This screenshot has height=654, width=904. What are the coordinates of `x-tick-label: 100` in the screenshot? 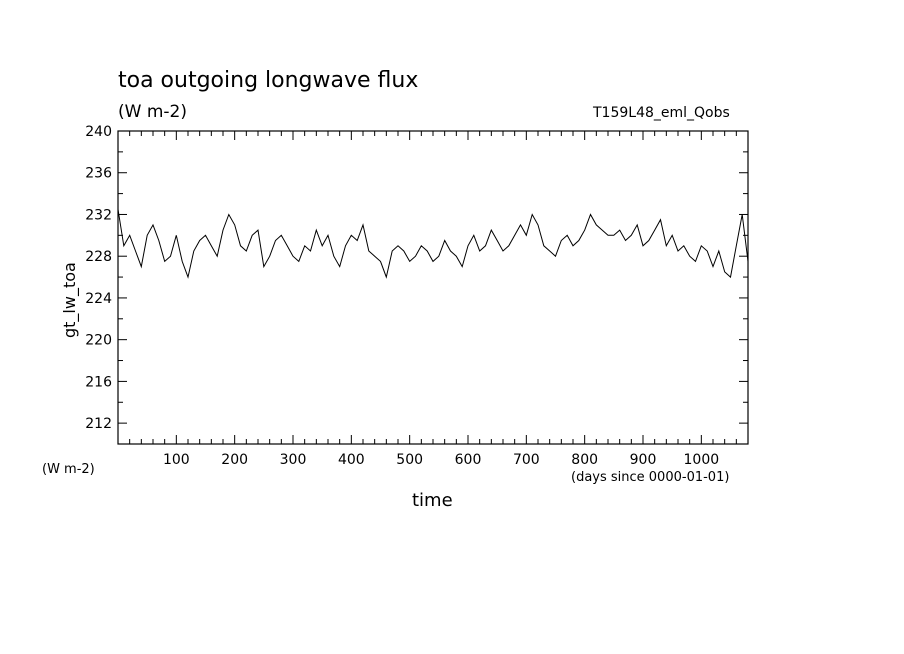 It's located at (176, 460).